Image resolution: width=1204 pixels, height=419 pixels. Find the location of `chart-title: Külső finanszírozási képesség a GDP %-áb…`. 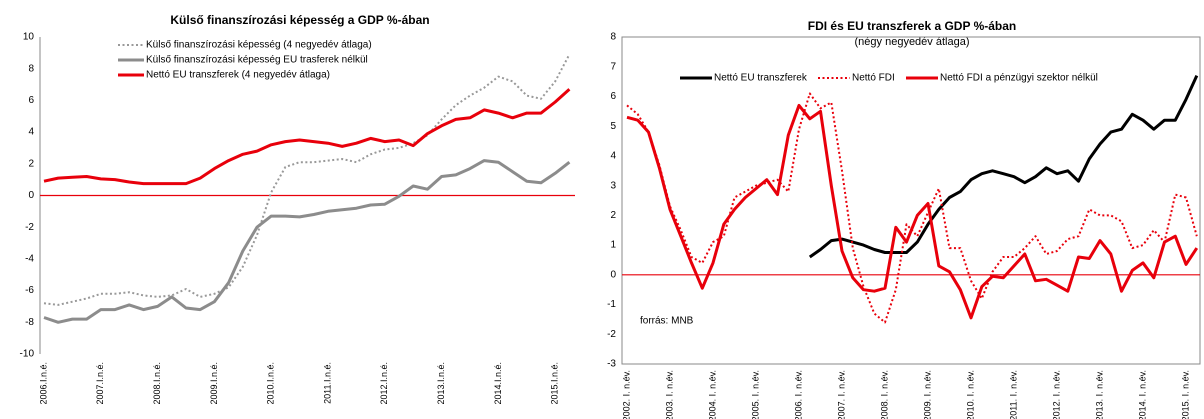

chart-title: Külső finanszírozási képesség a GDP %-áb… is located at coordinates (299, 20).